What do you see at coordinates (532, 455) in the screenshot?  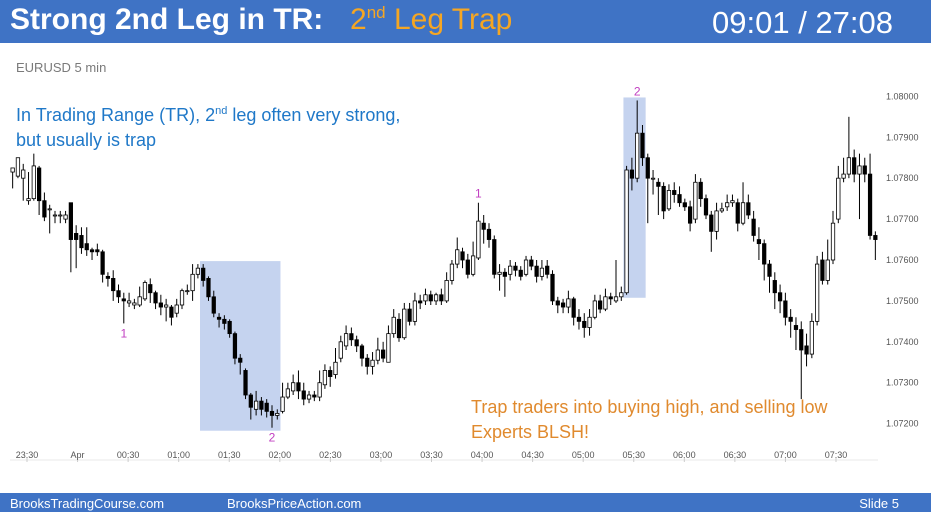 I see `x-tick-label: 04:30` at bounding box center [532, 455].